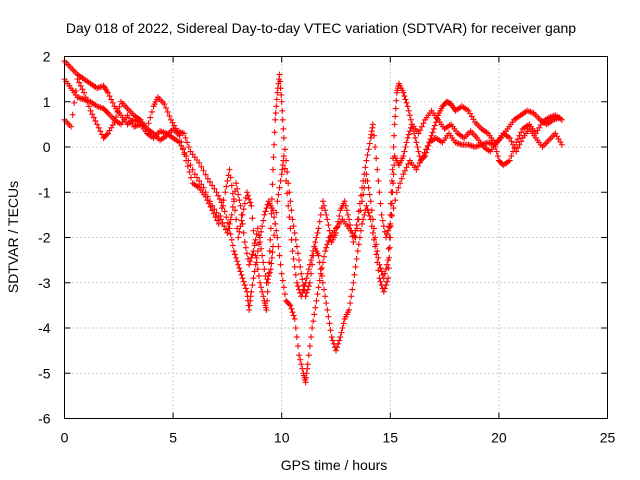 This screenshot has height=480, width=640. What do you see at coordinates (47, 147) in the screenshot?
I see `y-tick-label: 0` at bounding box center [47, 147].